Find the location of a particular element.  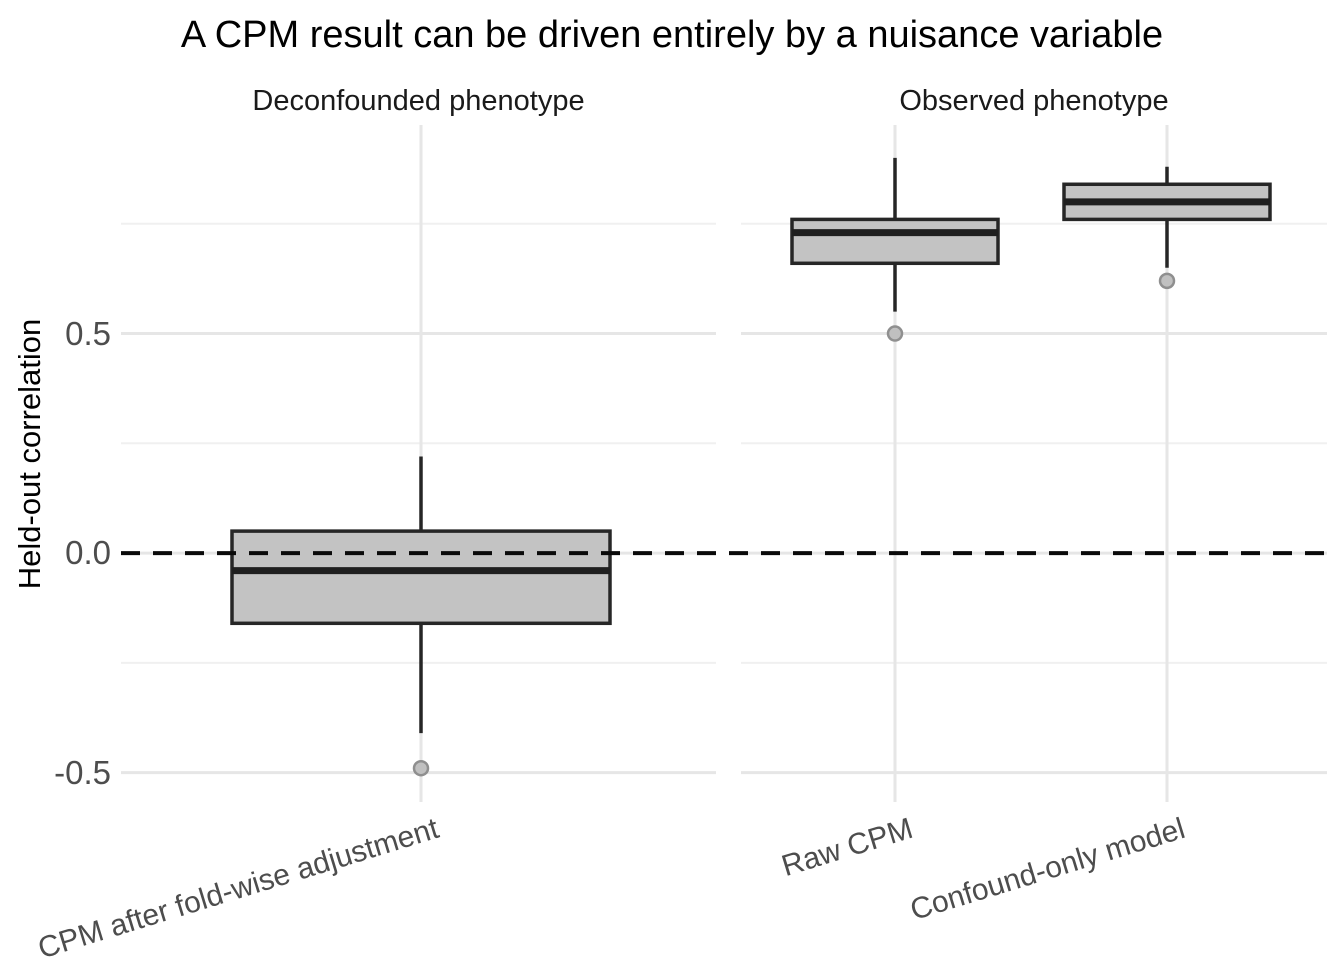

y-tick-label: 0.5 is located at coordinates (88, 333).